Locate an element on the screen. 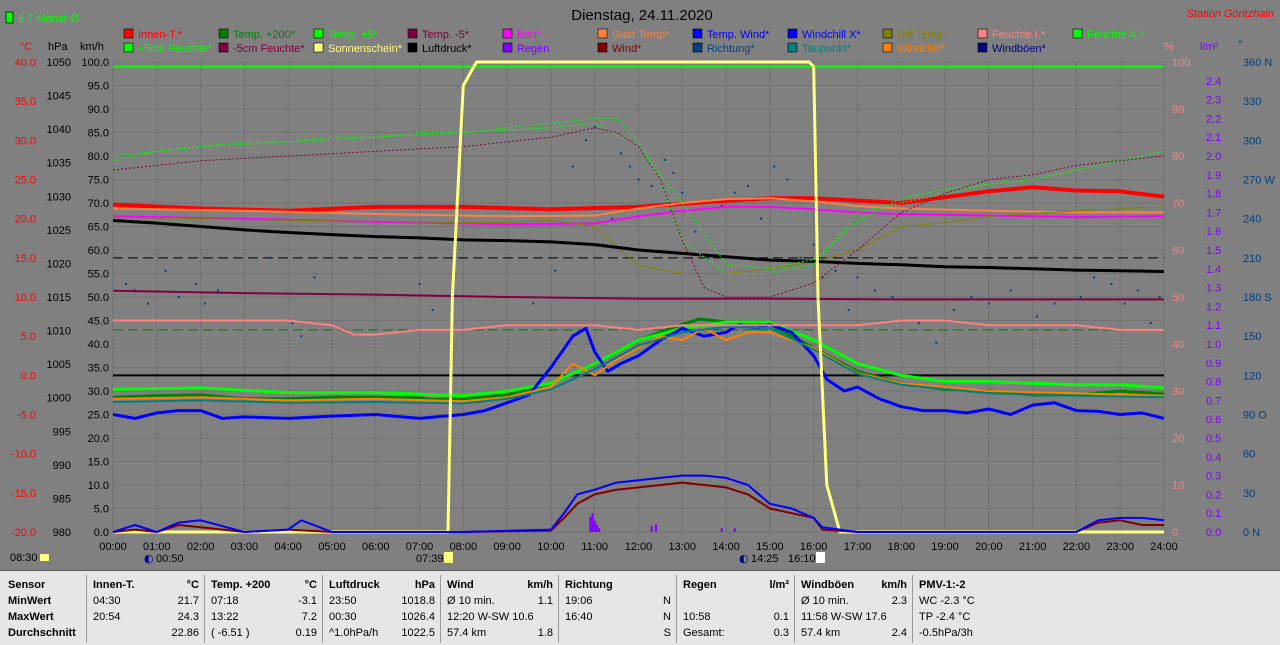 The image size is (1280, 645). table-cell-value: N is located at coordinates (667, 601).